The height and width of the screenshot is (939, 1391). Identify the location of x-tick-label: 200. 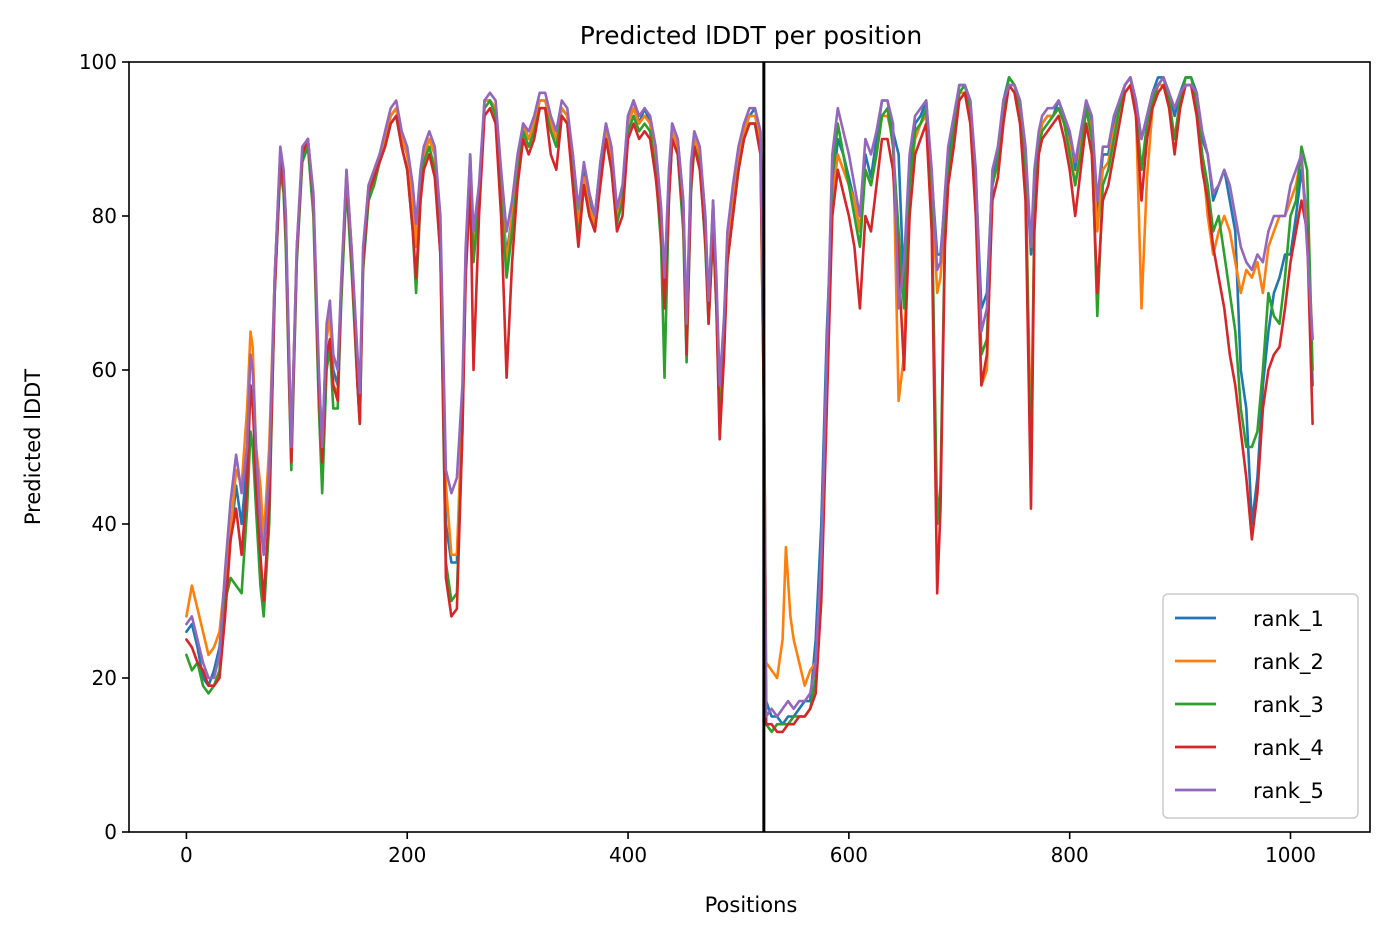
(407, 855).